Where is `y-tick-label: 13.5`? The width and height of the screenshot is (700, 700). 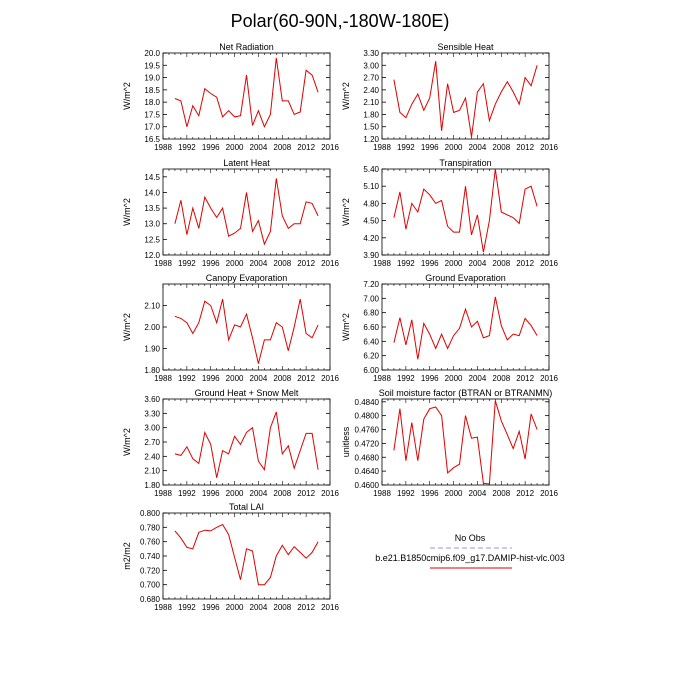
y-tick-label: 13.5 is located at coordinates (152, 208).